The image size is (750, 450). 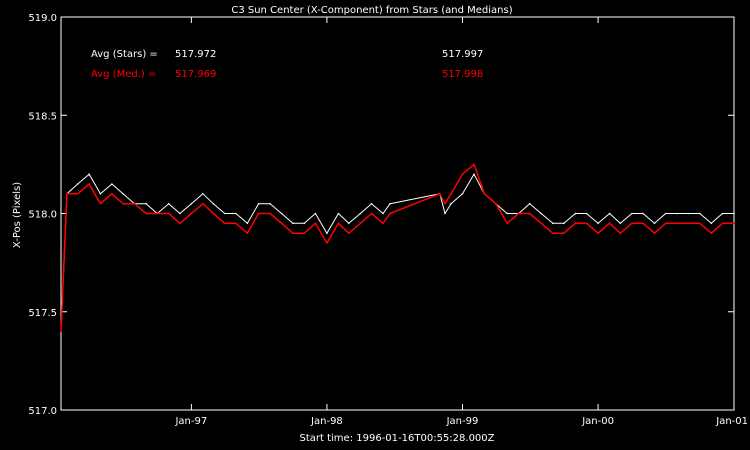 What do you see at coordinates (123, 74) in the screenshot?
I see `medians-avg-label: Avg (Med.) =` at bounding box center [123, 74].